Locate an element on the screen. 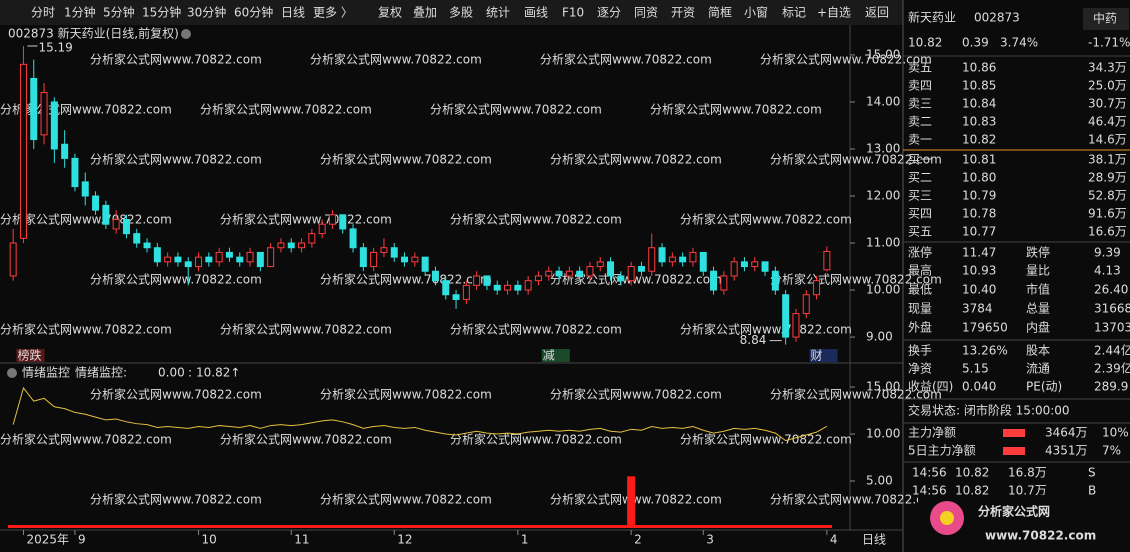  toolbar-button: 日线 is located at coordinates (293, 13).